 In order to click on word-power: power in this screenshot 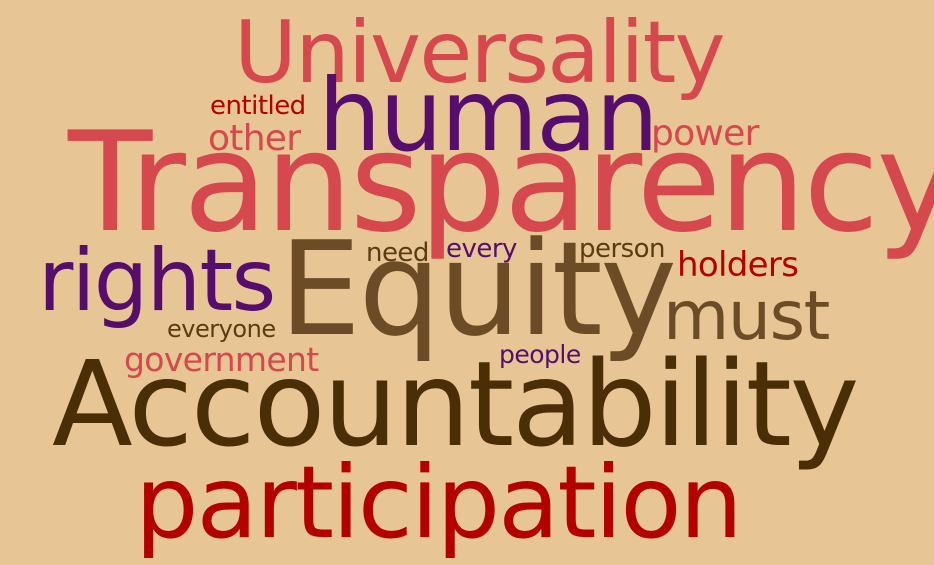, I will do `click(705, 133)`.